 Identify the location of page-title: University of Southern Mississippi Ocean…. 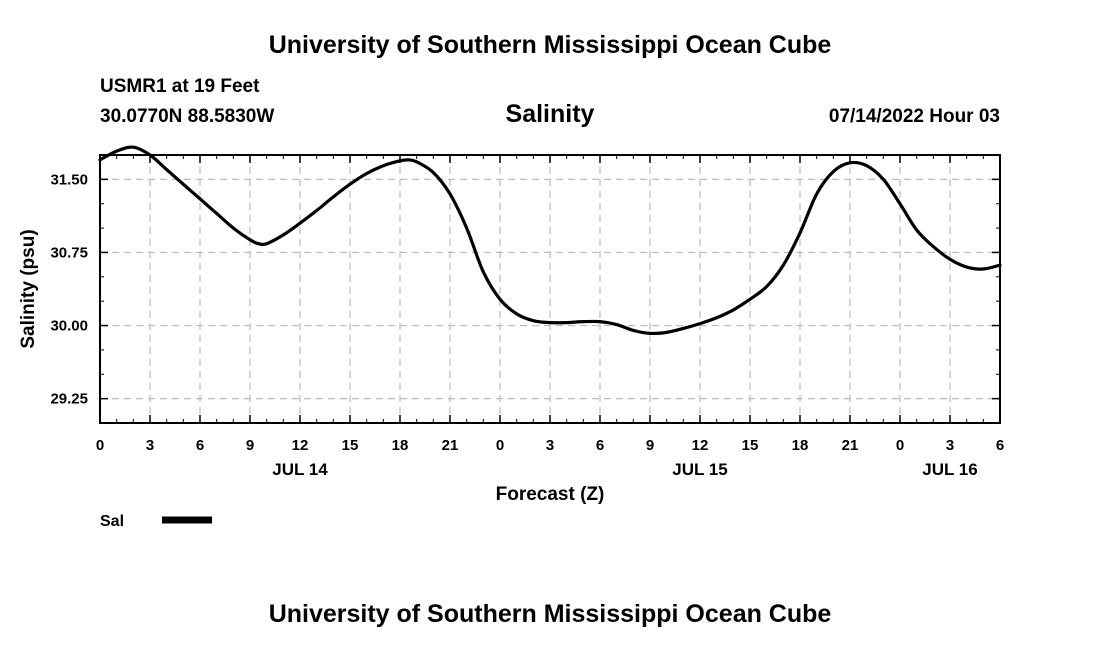
(550, 45).